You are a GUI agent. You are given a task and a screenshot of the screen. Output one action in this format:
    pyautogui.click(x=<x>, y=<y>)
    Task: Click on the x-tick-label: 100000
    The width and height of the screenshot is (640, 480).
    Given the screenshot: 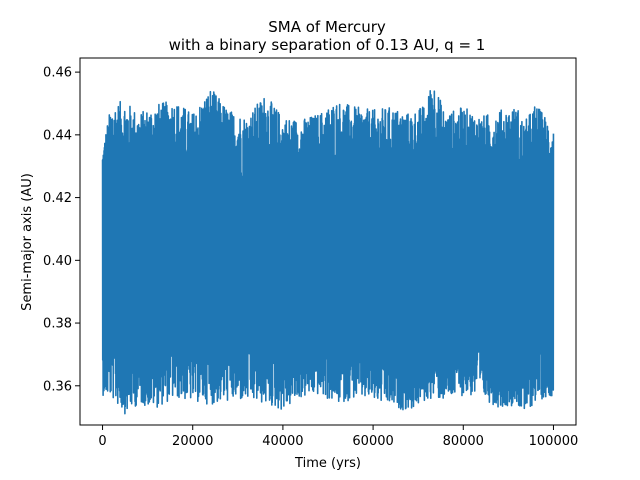 What is the action you would take?
    pyautogui.click(x=554, y=441)
    